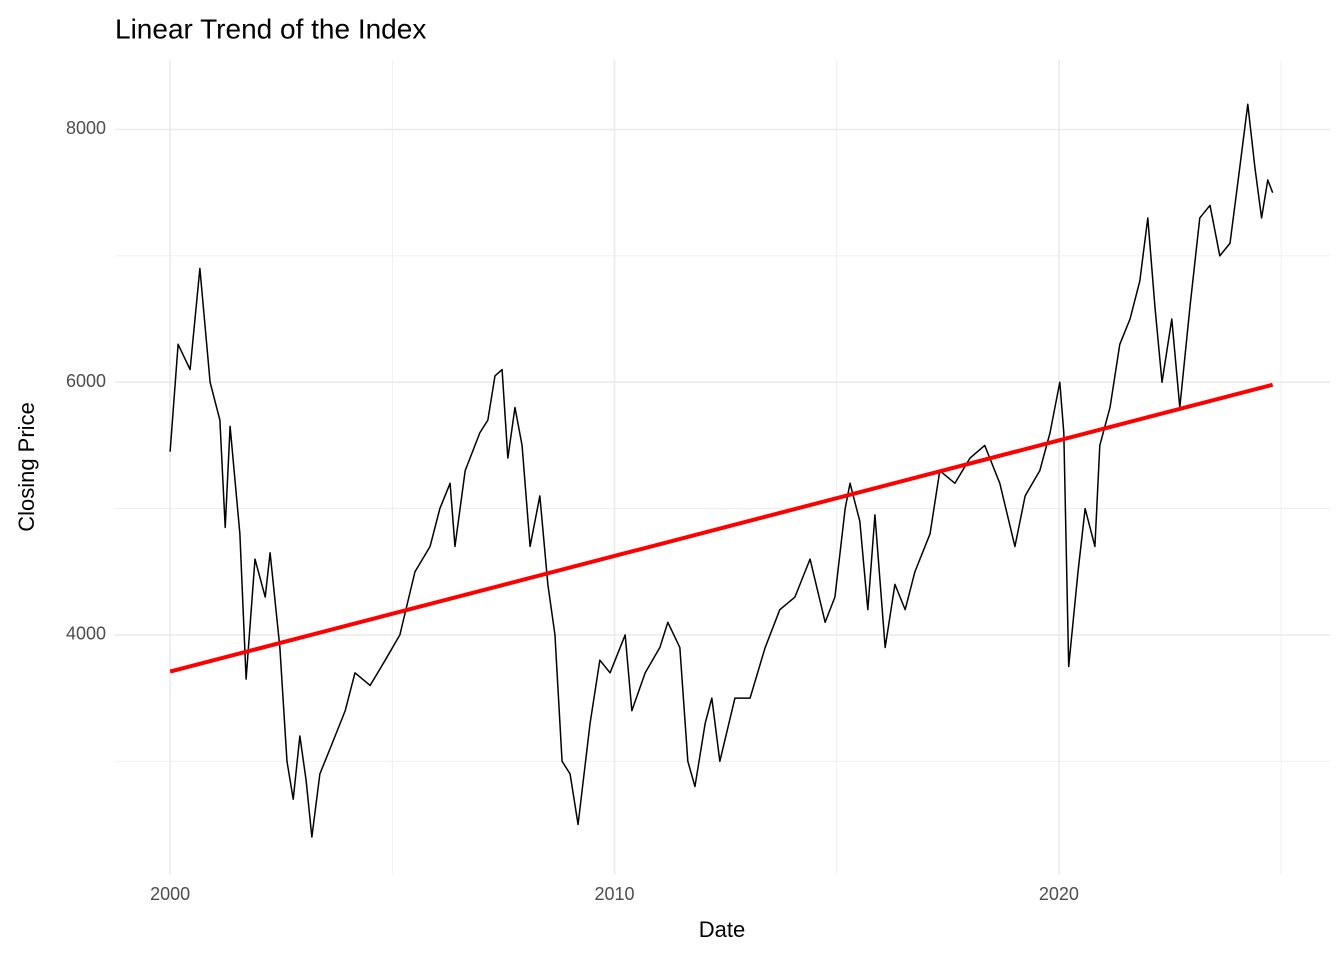 This screenshot has height=960, width=1344. I want to click on x-tick-label: 2020, so click(1059, 894).